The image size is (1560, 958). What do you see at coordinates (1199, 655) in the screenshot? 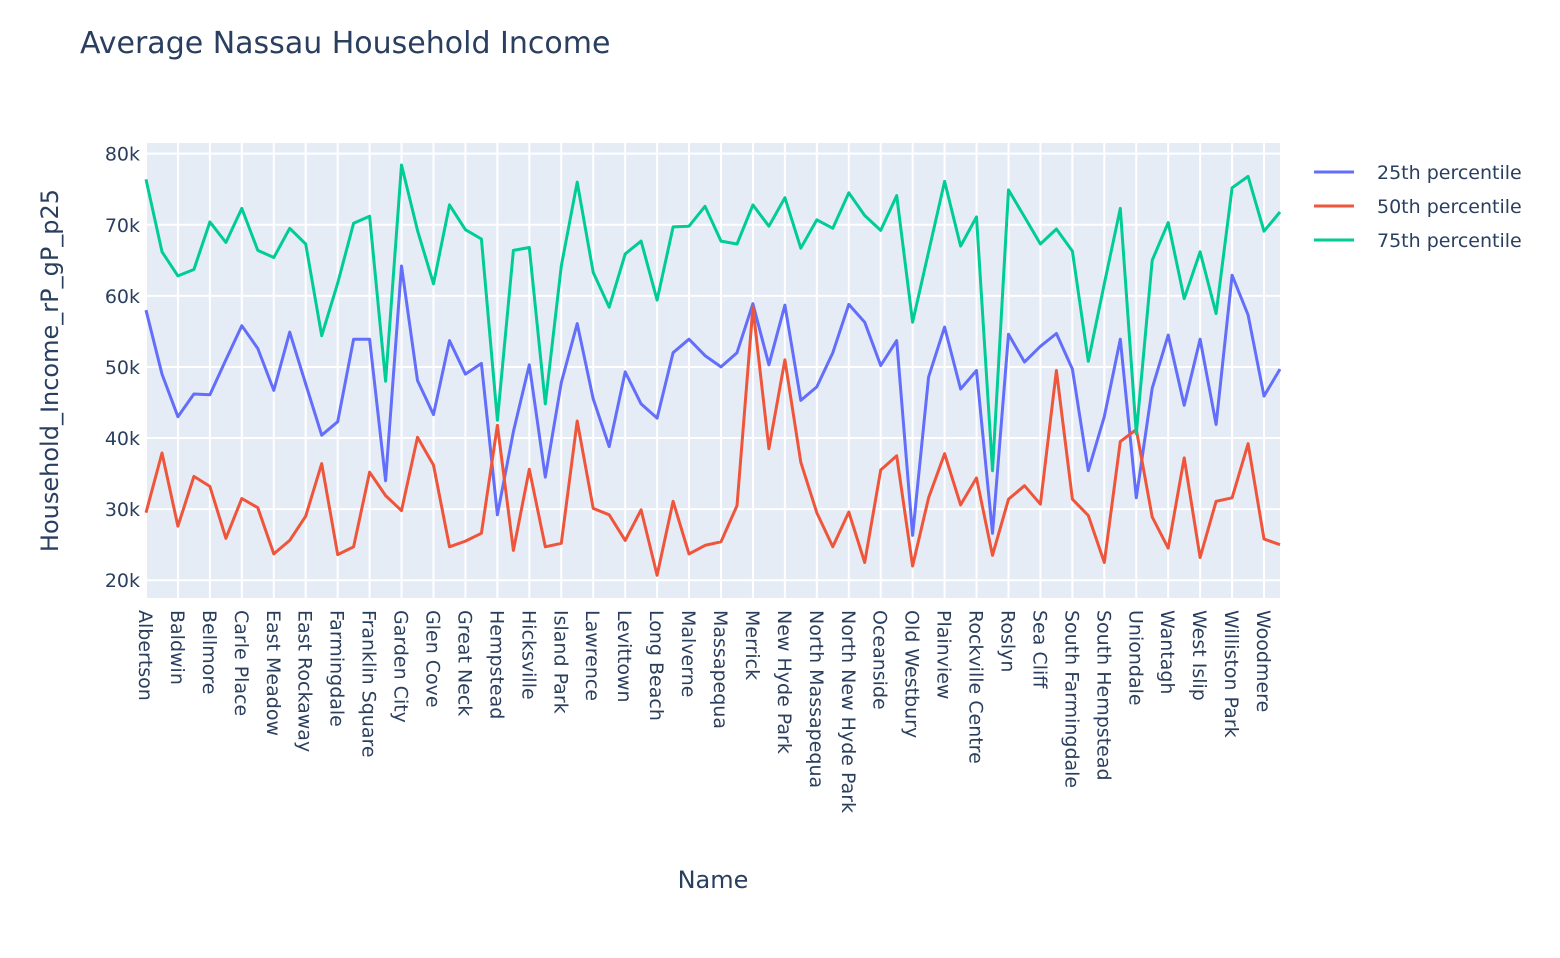
I see `x-tick-label: West Islip` at bounding box center [1199, 655].